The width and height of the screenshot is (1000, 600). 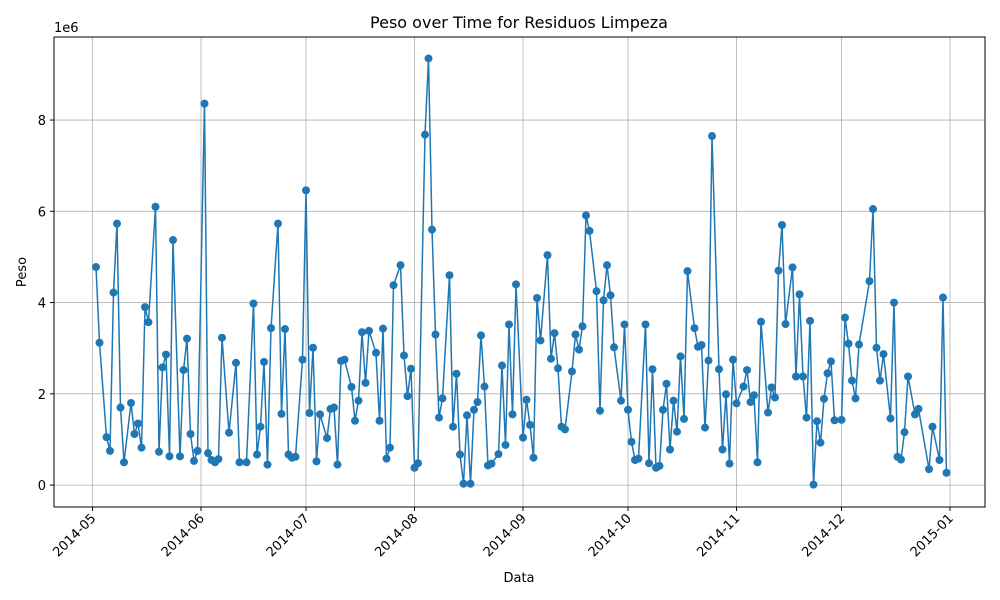 What do you see at coordinates (932, 535) in the screenshot?
I see `x-tick-label: 2015-01` at bounding box center [932, 535].